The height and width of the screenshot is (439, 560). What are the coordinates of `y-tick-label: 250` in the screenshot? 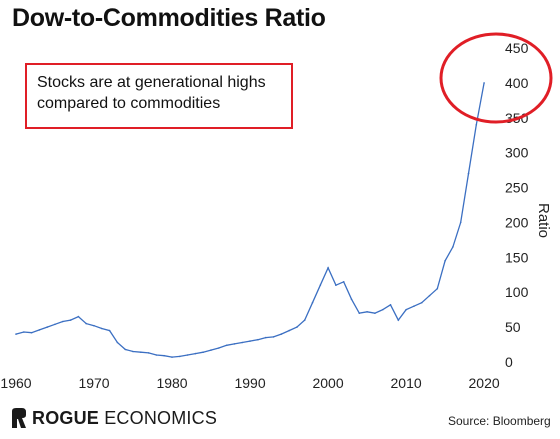 It's located at (517, 188).